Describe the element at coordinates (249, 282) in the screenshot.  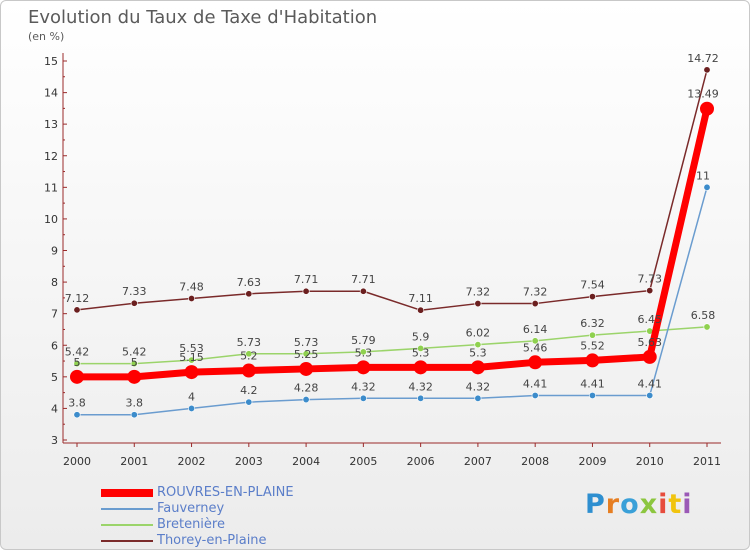
I see `data-label-3-3: 7.63` at that location.